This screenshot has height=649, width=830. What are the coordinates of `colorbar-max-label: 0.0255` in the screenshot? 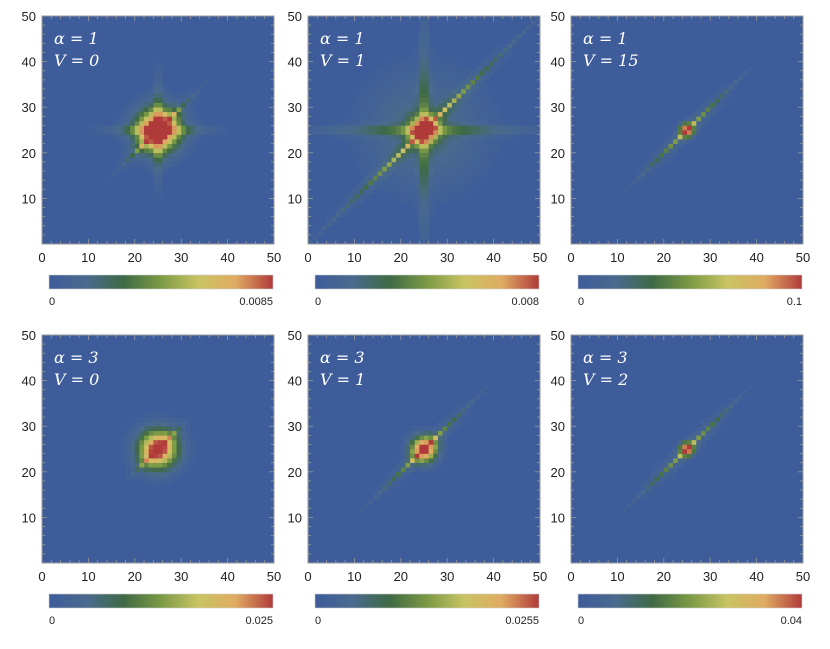 It's located at (522, 621).